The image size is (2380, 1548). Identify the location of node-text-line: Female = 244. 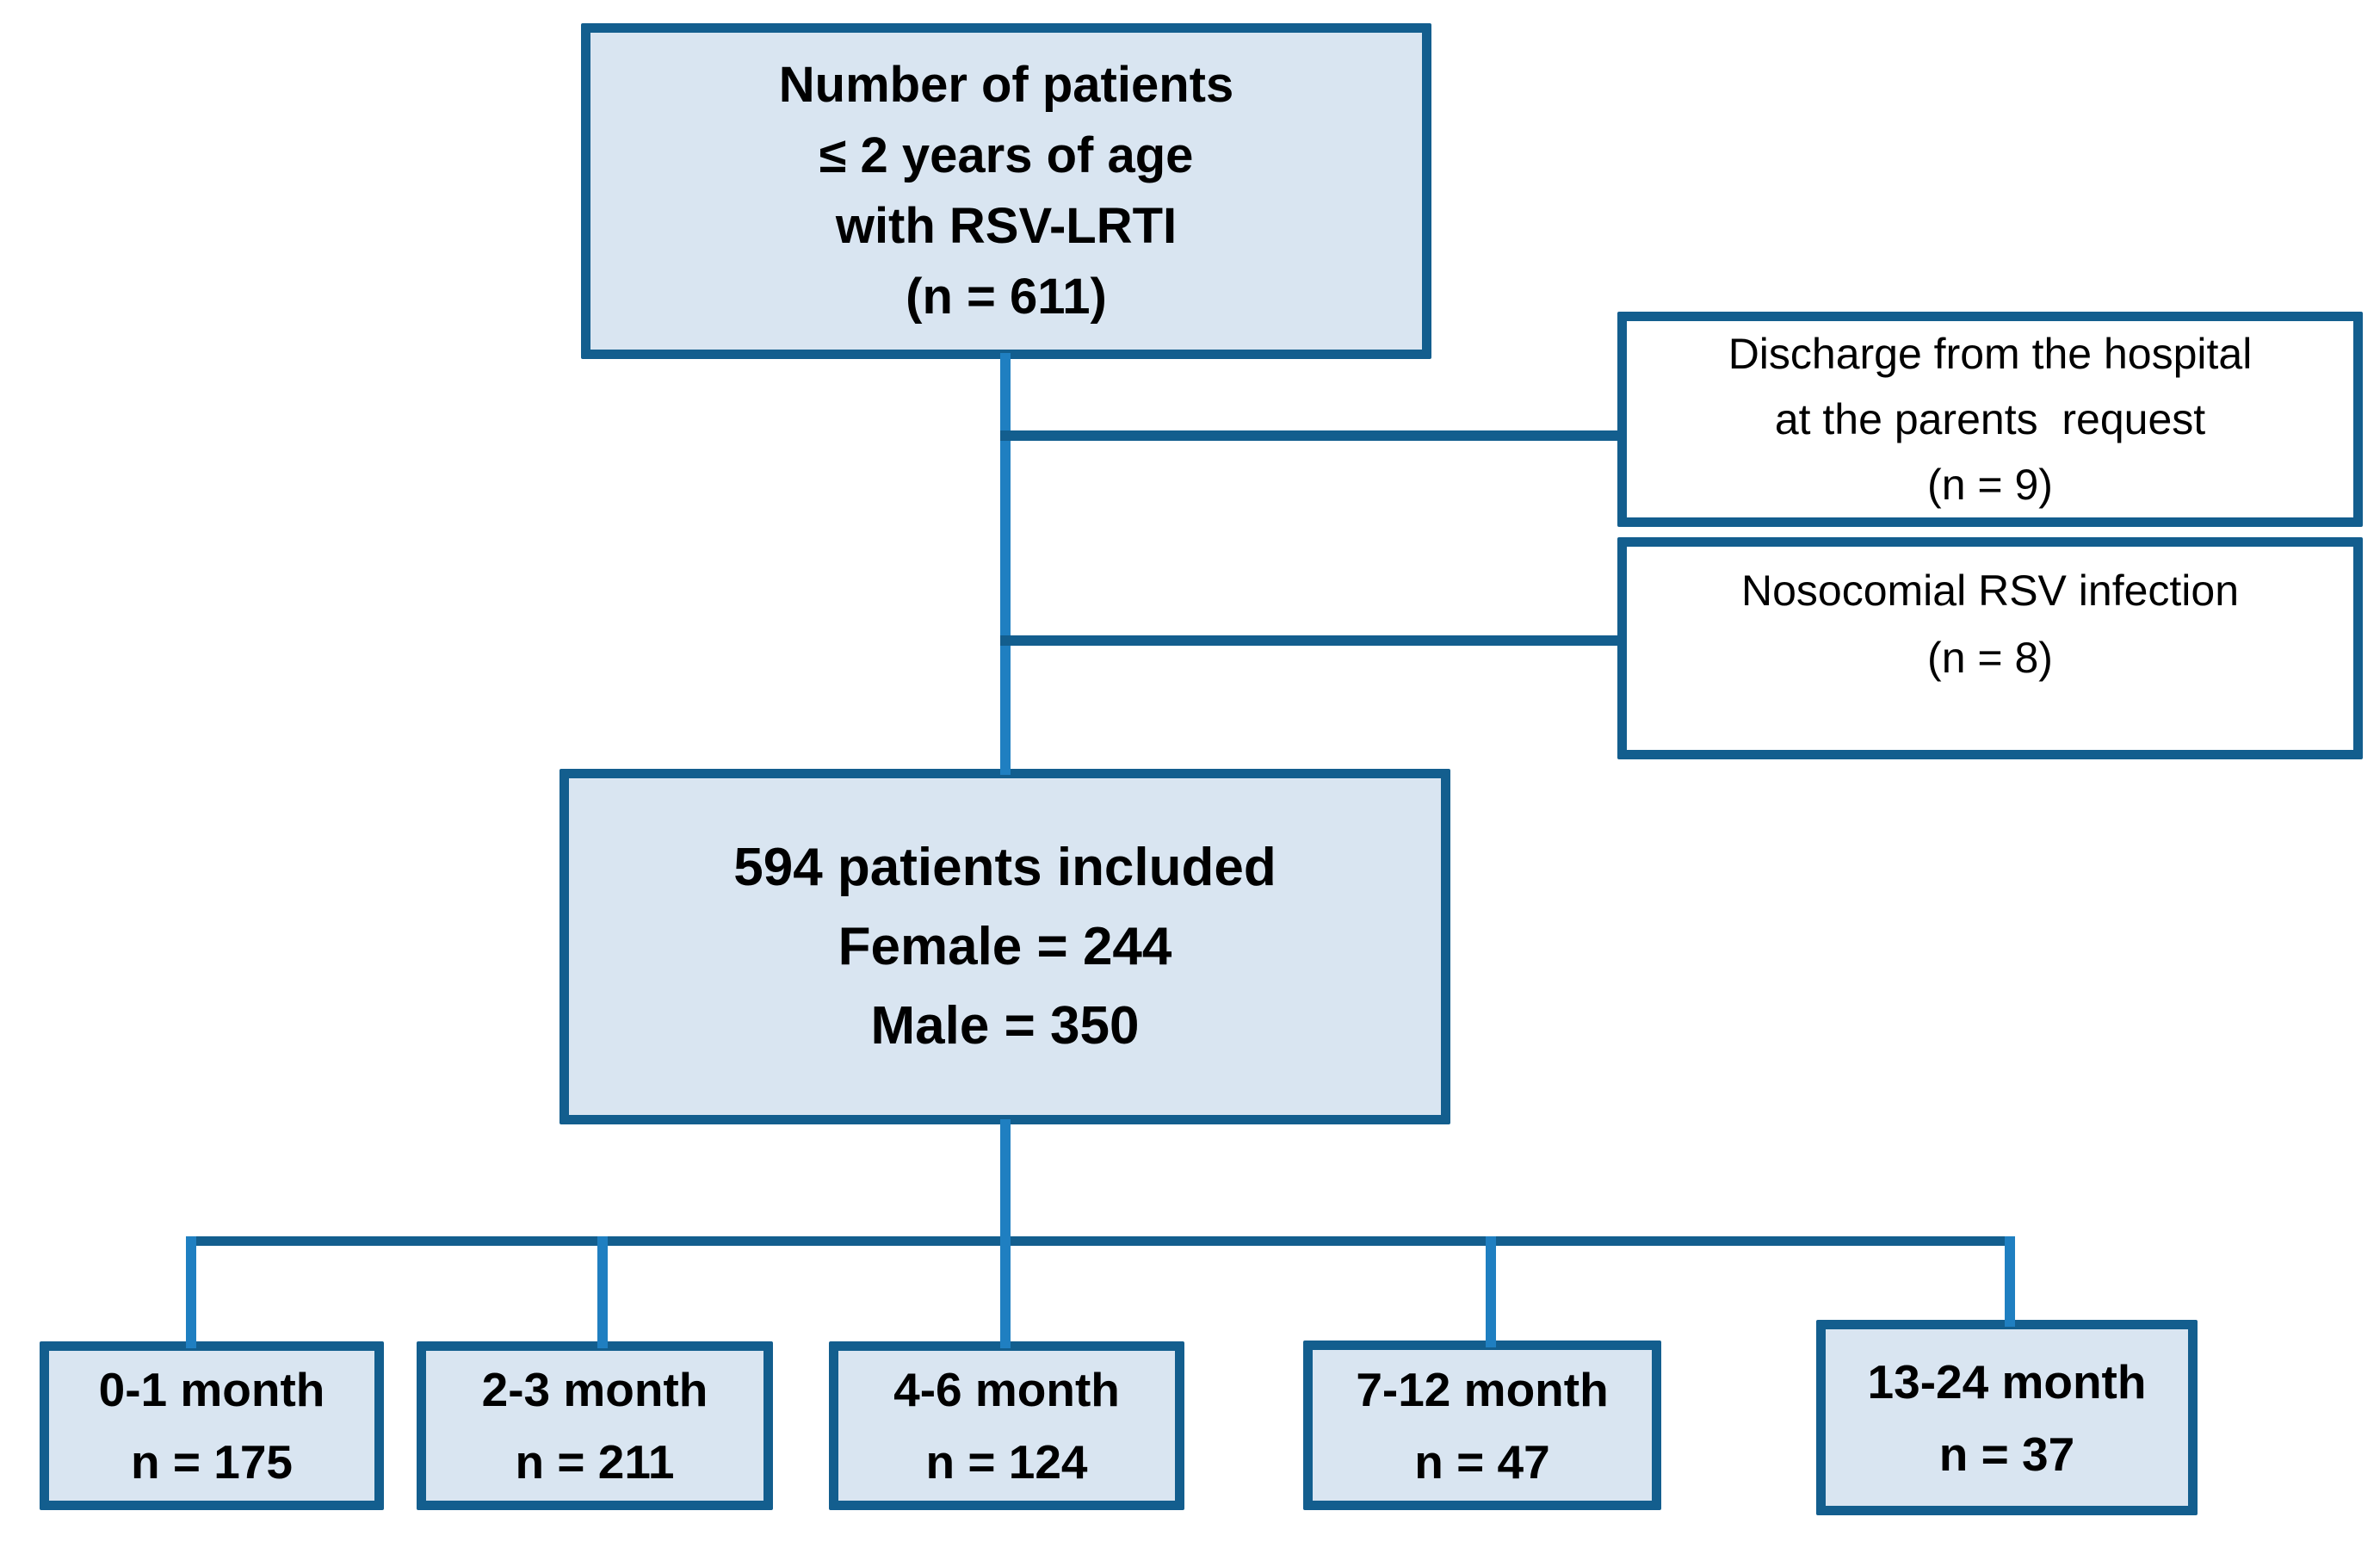
(1005, 946).